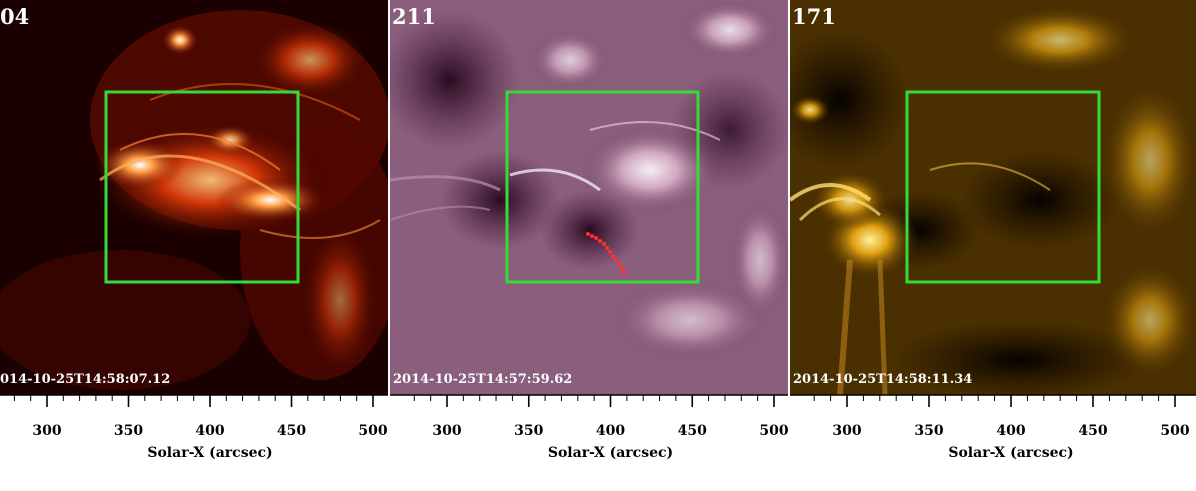  Describe the element at coordinates (483, 379) in the screenshot. I see `timestamp-label: 2014-10-25T14:57:59.62` at that location.